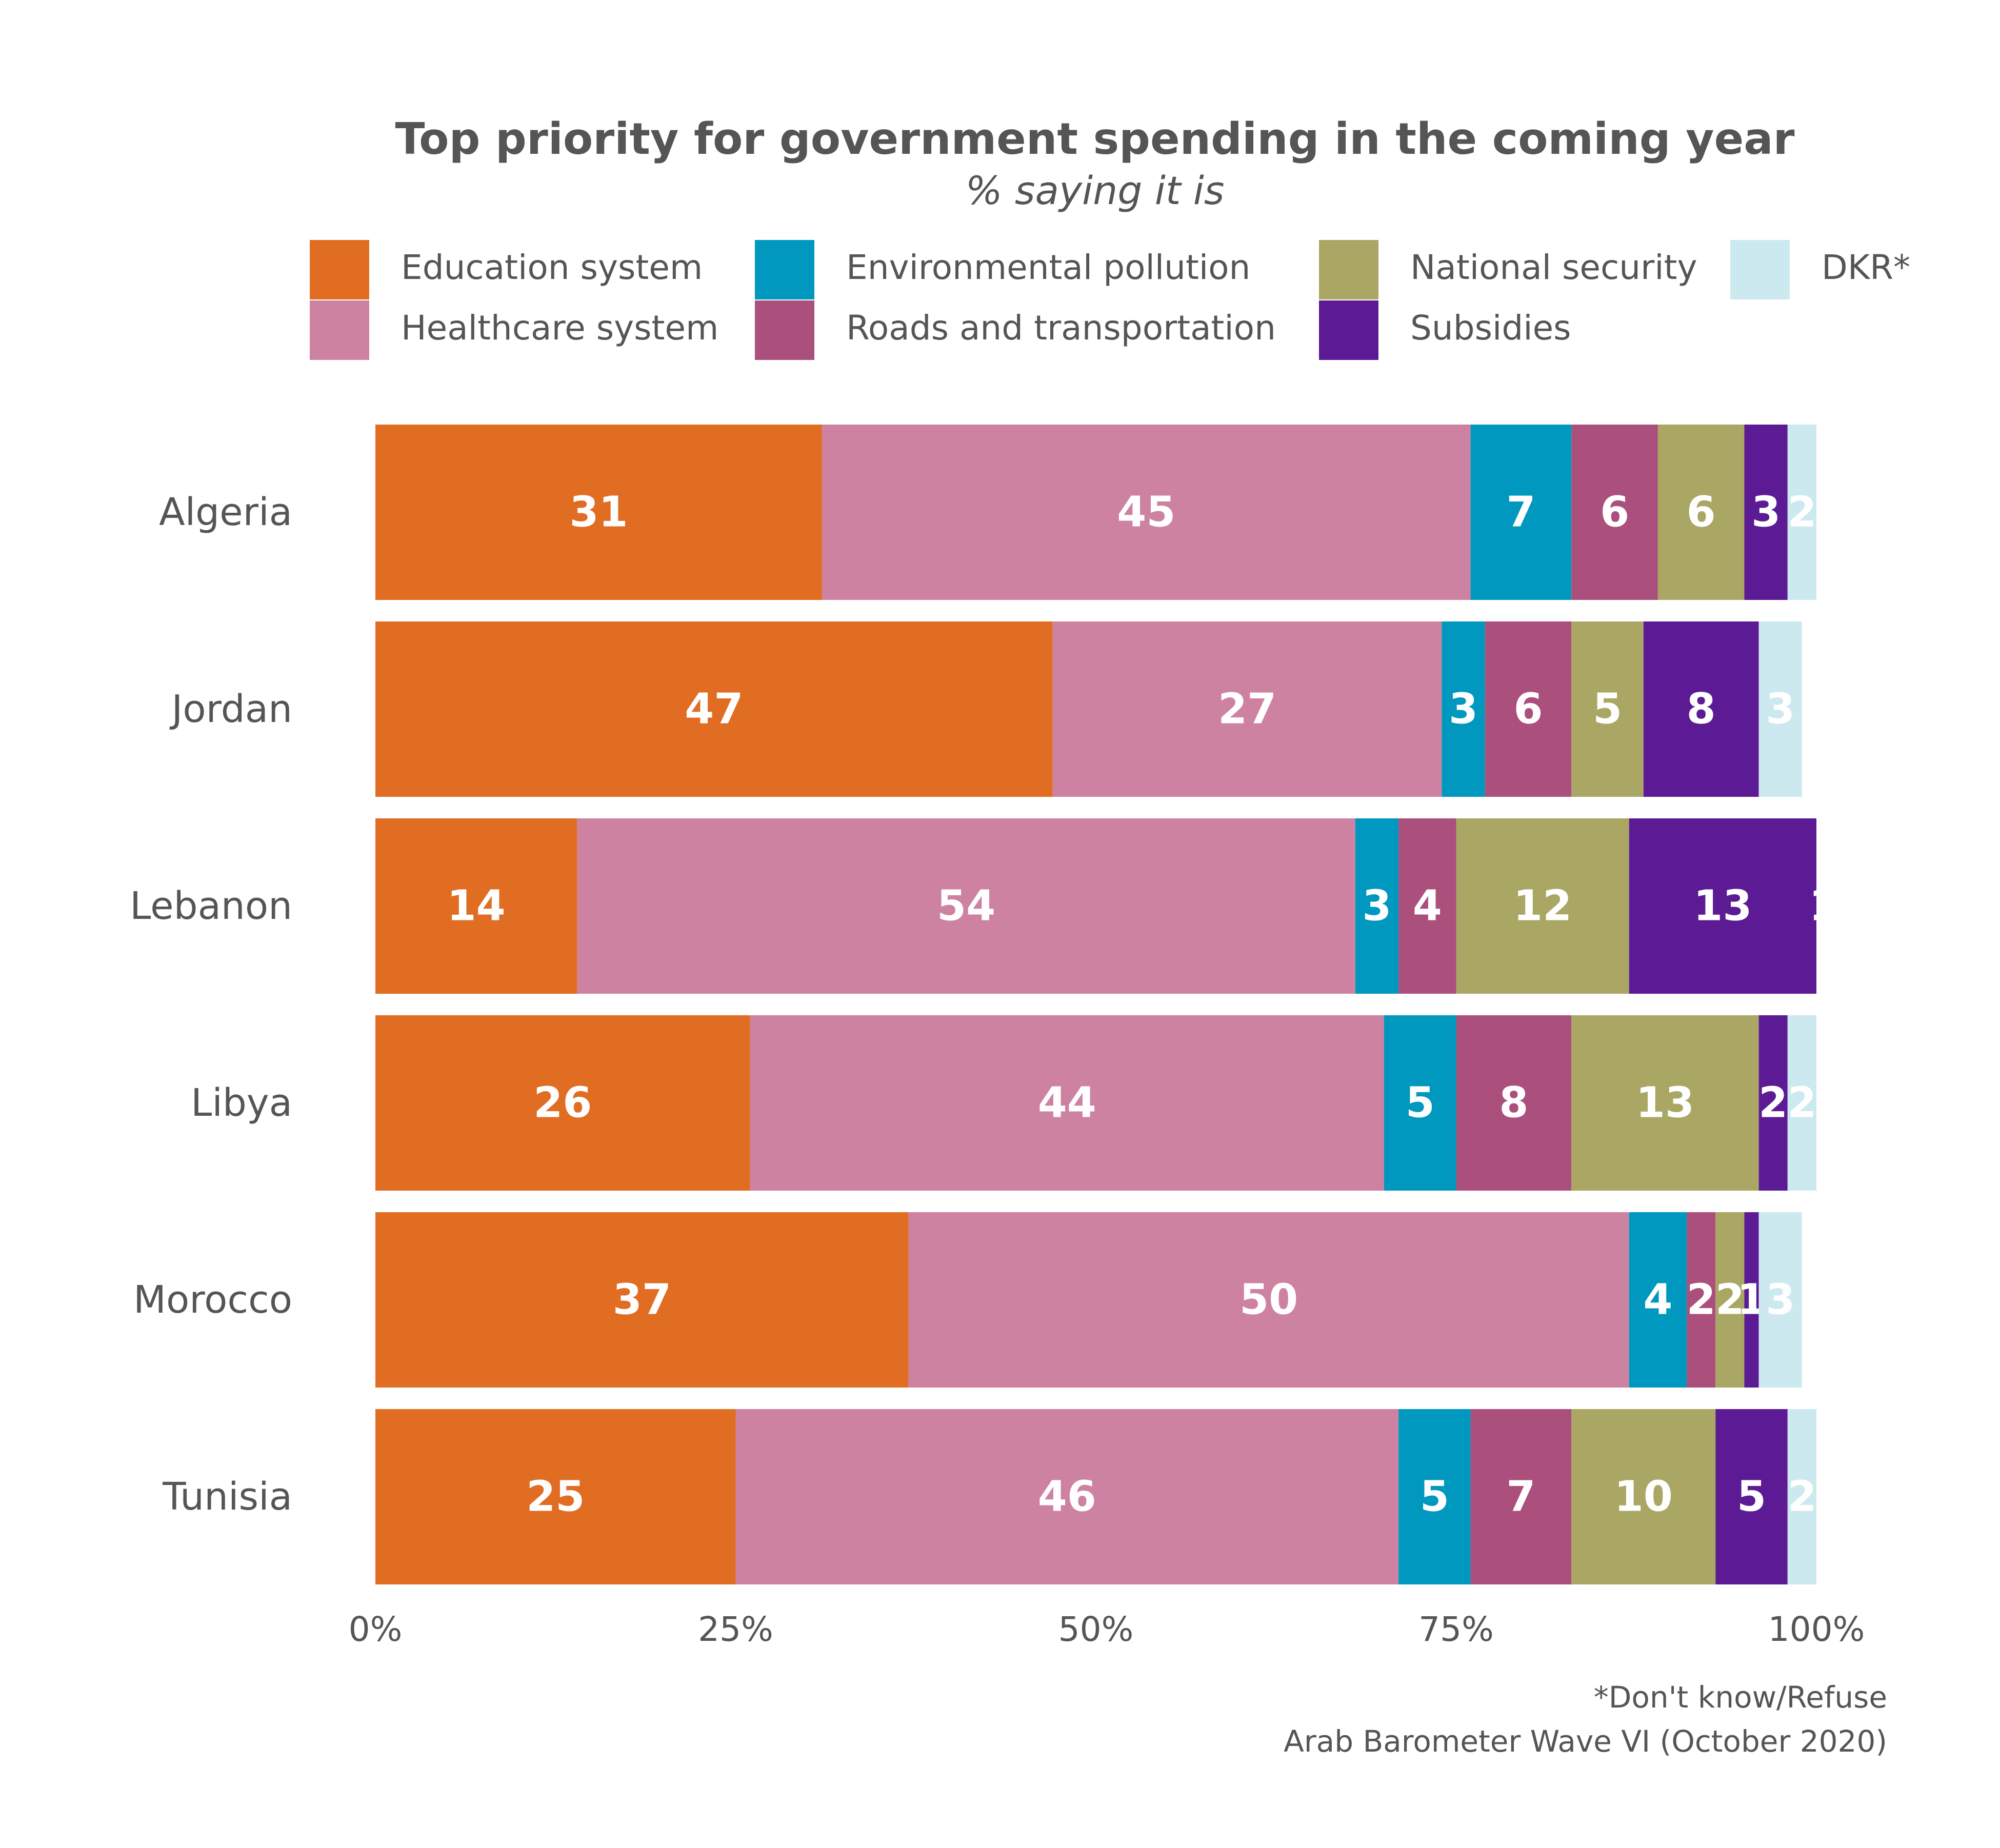 This screenshot has width=2000, height=1848. Describe the element at coordinates (784, 330) in the screenshot. I see `legend-swatch-roads-and-transportation` at that location.